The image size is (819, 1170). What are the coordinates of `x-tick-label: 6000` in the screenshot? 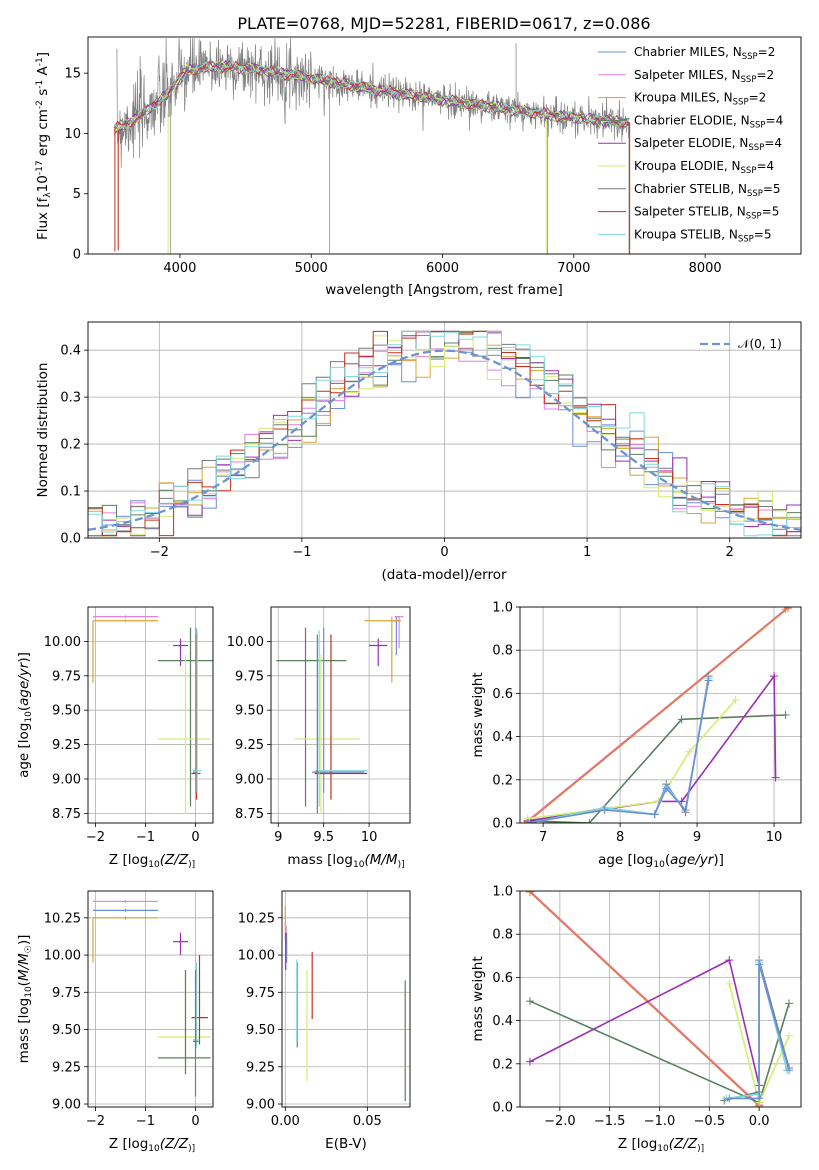 It's located at (442, 268).